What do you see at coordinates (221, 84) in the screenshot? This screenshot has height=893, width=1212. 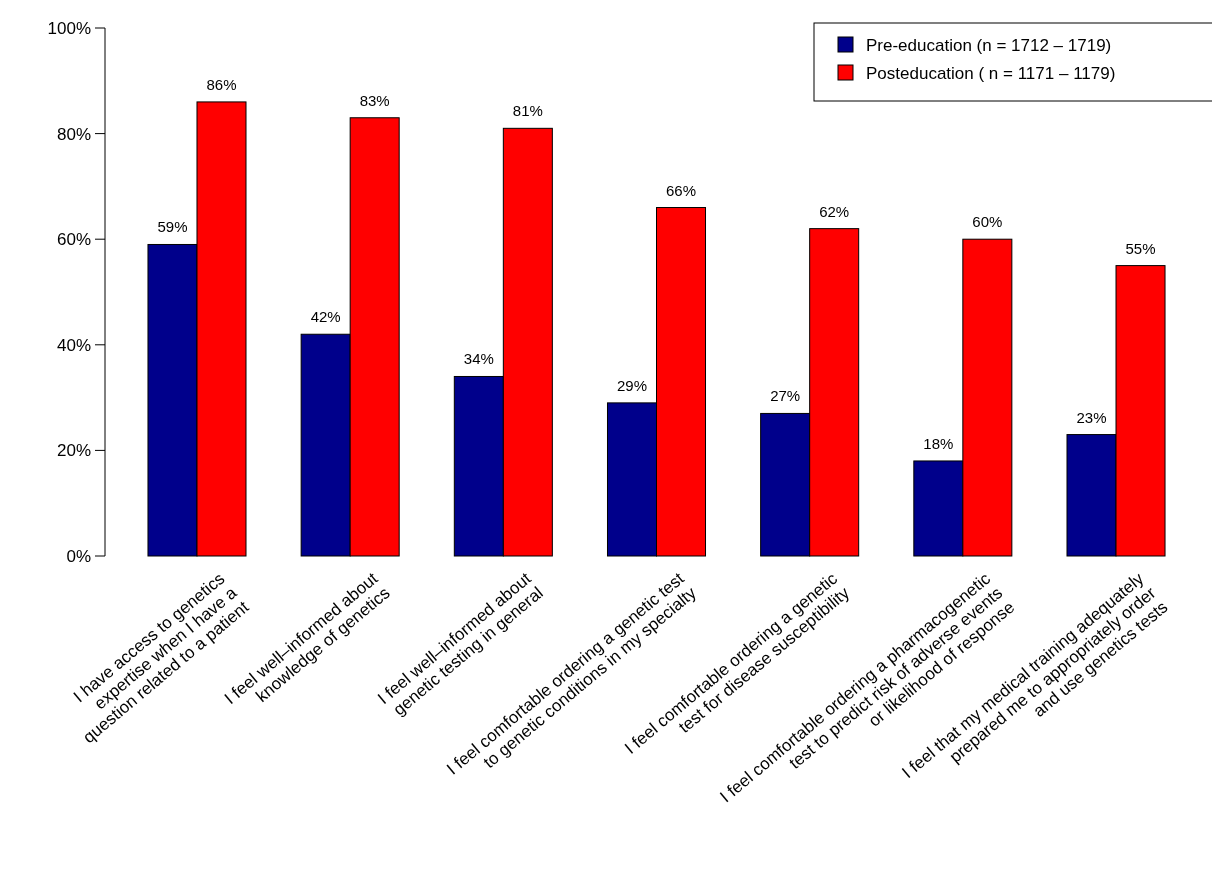 I see `data-label: 86%` at bounding box center [221, 84].